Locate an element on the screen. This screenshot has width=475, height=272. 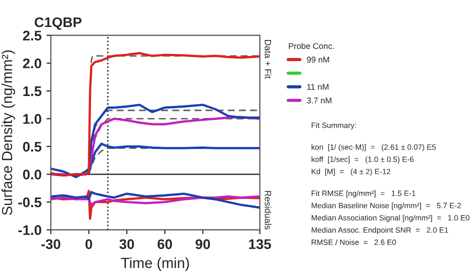
y-axis-title: Surface Density (ng/mm²) is located at coordinates (8, 132).